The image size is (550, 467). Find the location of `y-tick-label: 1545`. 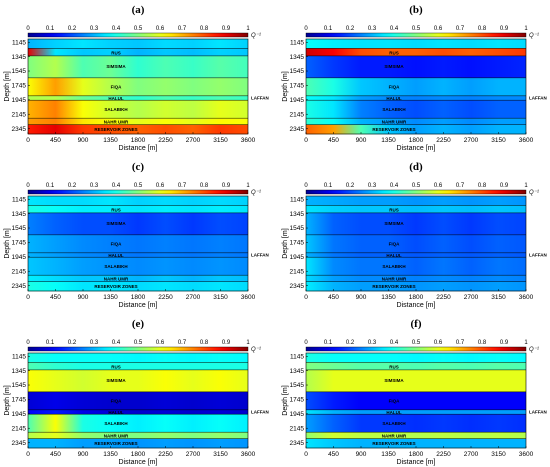

y-tick-label: 1545 is located at coordinates (297, 385).